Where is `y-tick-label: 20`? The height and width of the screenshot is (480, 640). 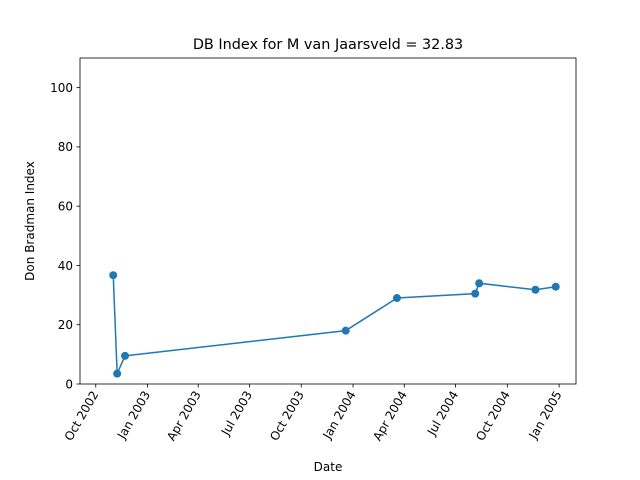 y-tick-label: 20 is located at coordinates (65, 325).